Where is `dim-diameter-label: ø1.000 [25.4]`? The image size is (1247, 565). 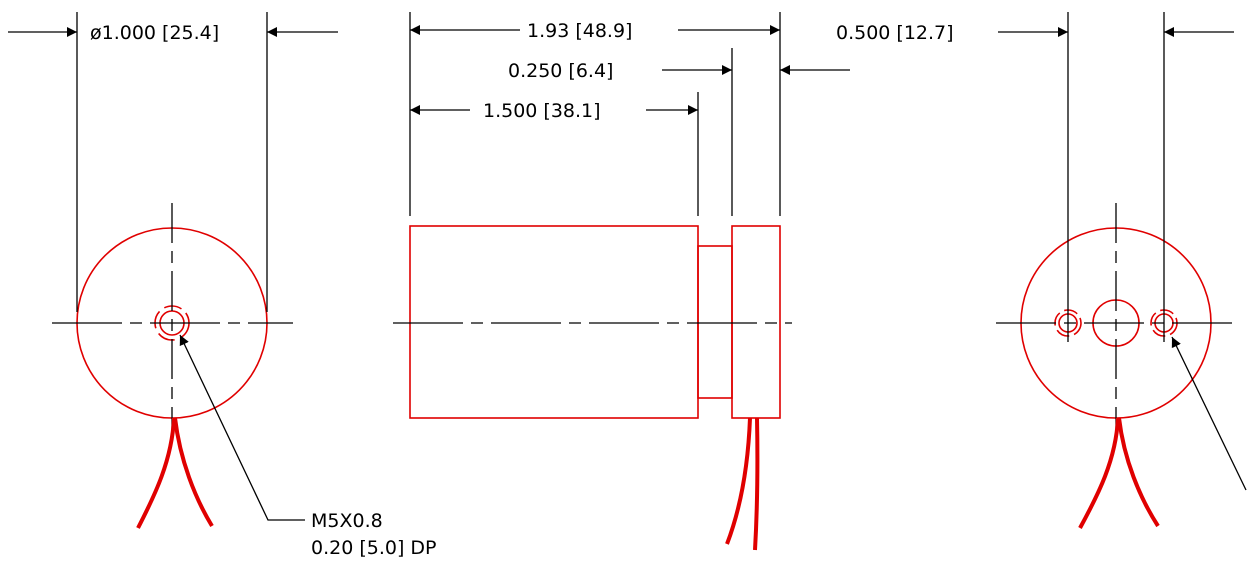
dim-diameter-label: ø1.000 [25.4] is located at coordinates (154, 33).